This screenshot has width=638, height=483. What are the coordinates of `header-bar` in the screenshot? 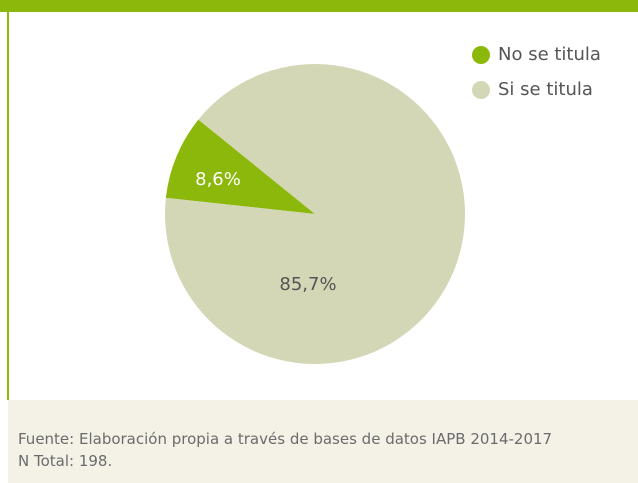 It's located at (319, 6).